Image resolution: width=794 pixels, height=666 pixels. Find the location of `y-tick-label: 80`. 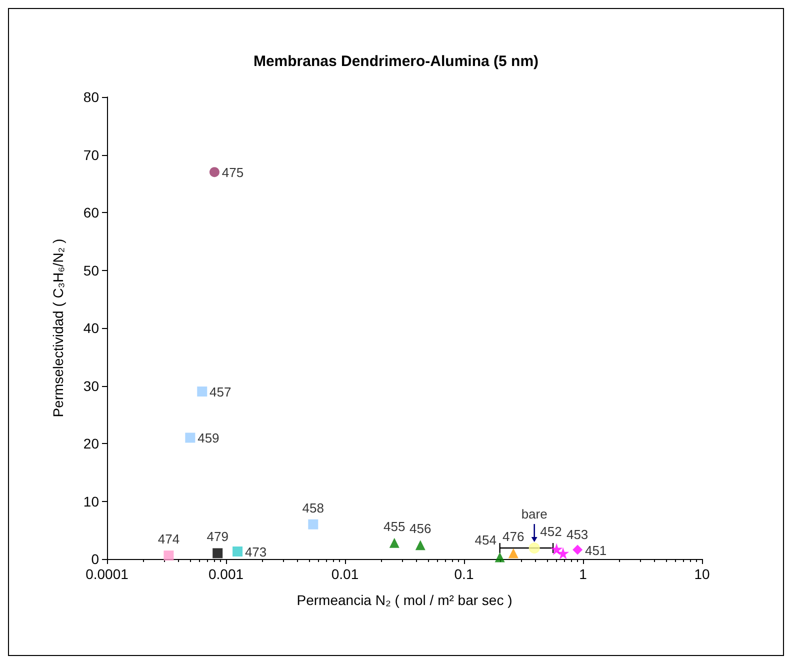

y-tick-label: 80 is located at coordinates (91, 97).